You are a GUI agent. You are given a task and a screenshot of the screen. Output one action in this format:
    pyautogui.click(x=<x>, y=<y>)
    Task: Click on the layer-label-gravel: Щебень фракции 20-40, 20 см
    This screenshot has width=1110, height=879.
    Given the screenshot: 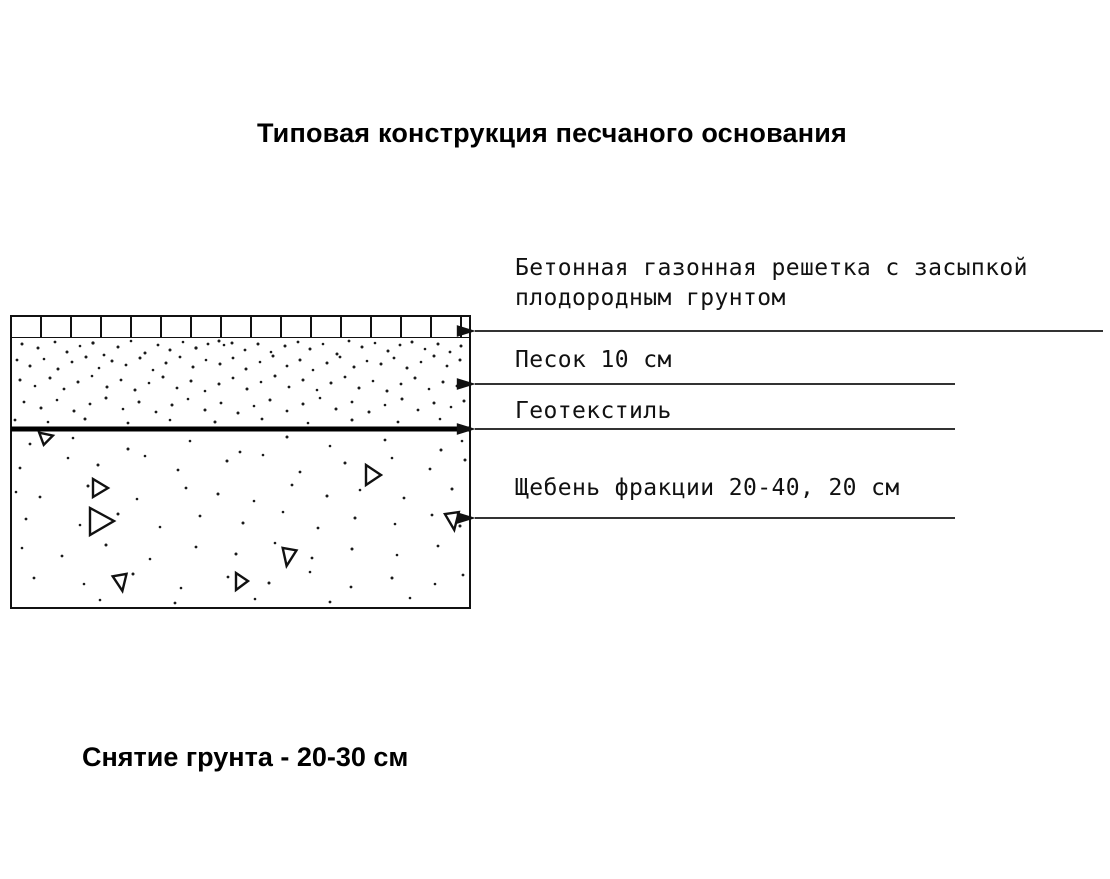 What is the action you would take?
    pyautogui.click(x=707, y=488)
    